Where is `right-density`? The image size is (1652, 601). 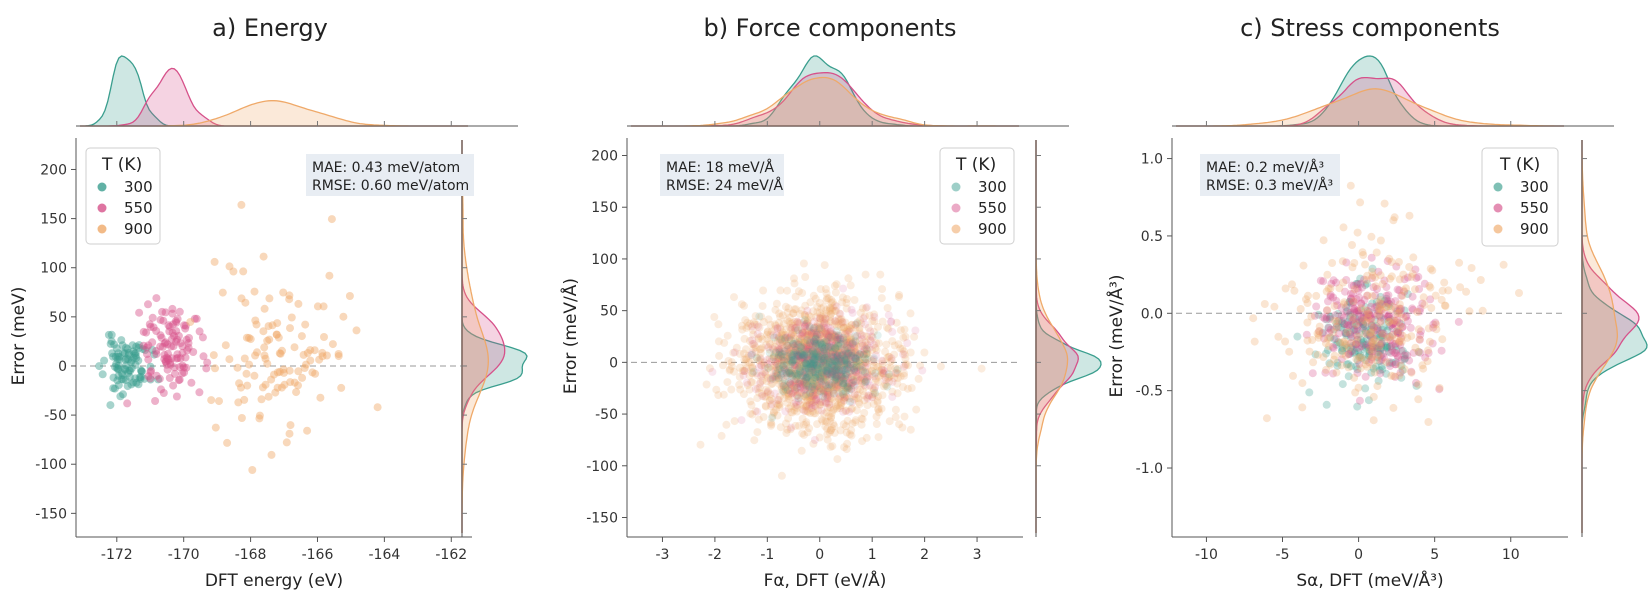 right-density is located at coordinates (494, 336).